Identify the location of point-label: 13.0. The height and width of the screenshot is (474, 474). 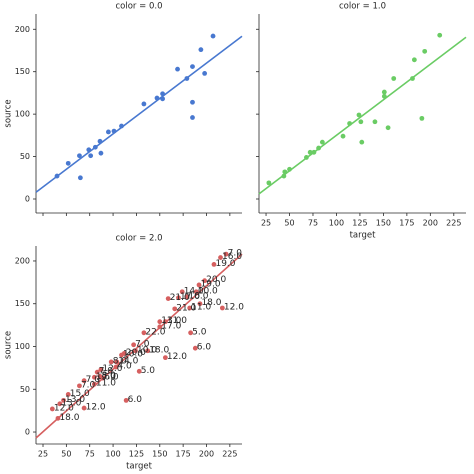
(71, 403).